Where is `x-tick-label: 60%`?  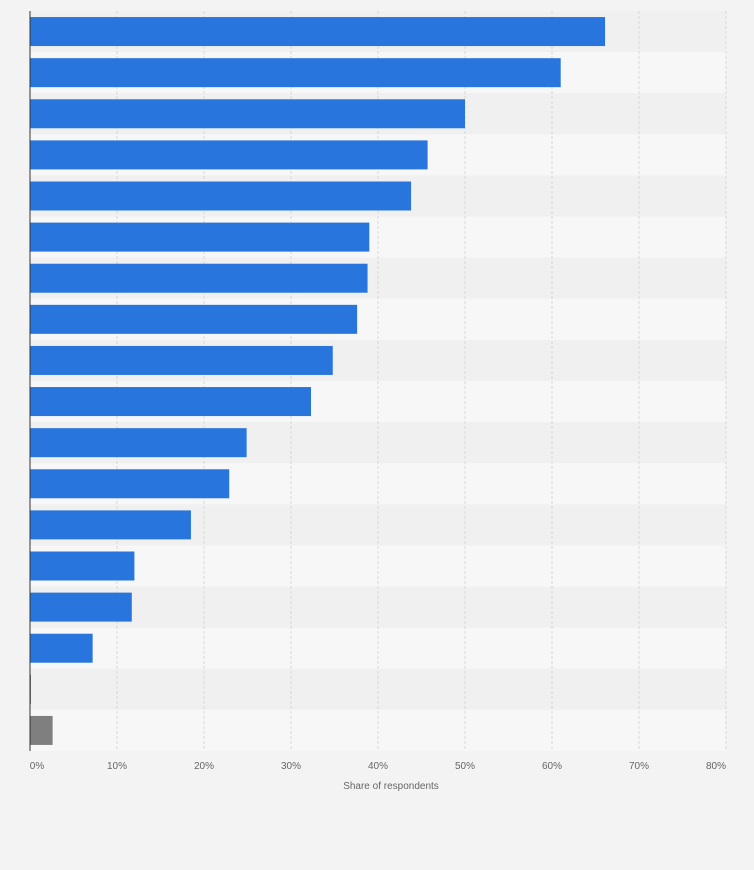 x-tick-label: 60% is located at coordinates (552, 766).